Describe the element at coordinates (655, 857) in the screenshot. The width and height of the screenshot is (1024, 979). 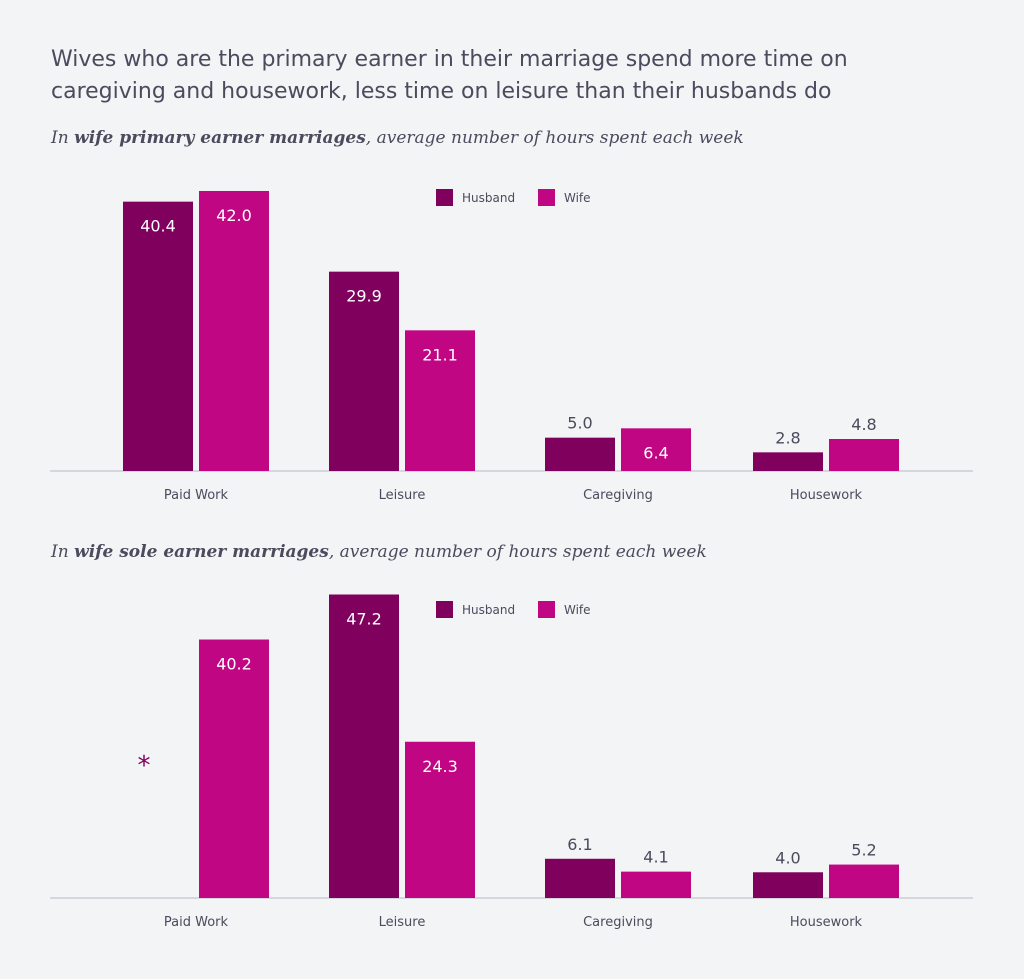
I see `data-label: 4.1` at that location.